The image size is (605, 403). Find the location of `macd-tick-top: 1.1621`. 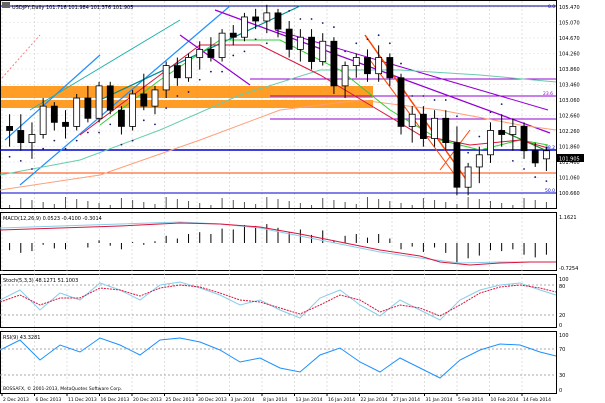

macd-tick-top: 1.1621 is located at coordinates (568, 218).